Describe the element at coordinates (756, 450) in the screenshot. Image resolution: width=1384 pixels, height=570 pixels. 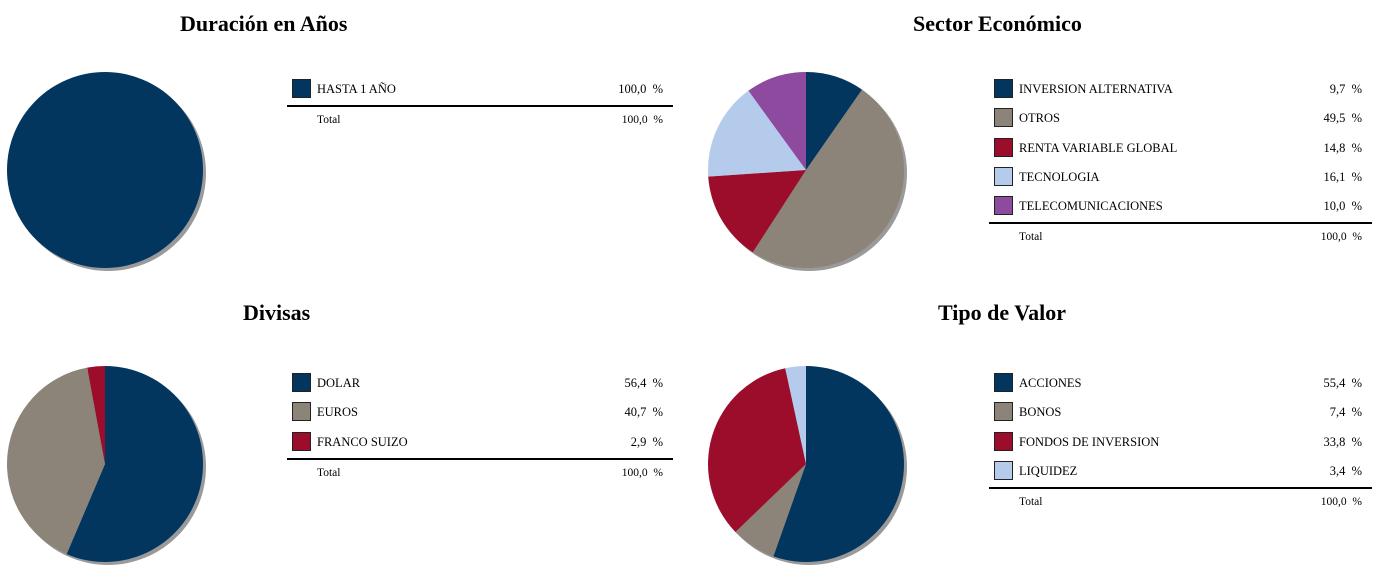
I see `pie-slice-fondos-de-inversion` at that location.